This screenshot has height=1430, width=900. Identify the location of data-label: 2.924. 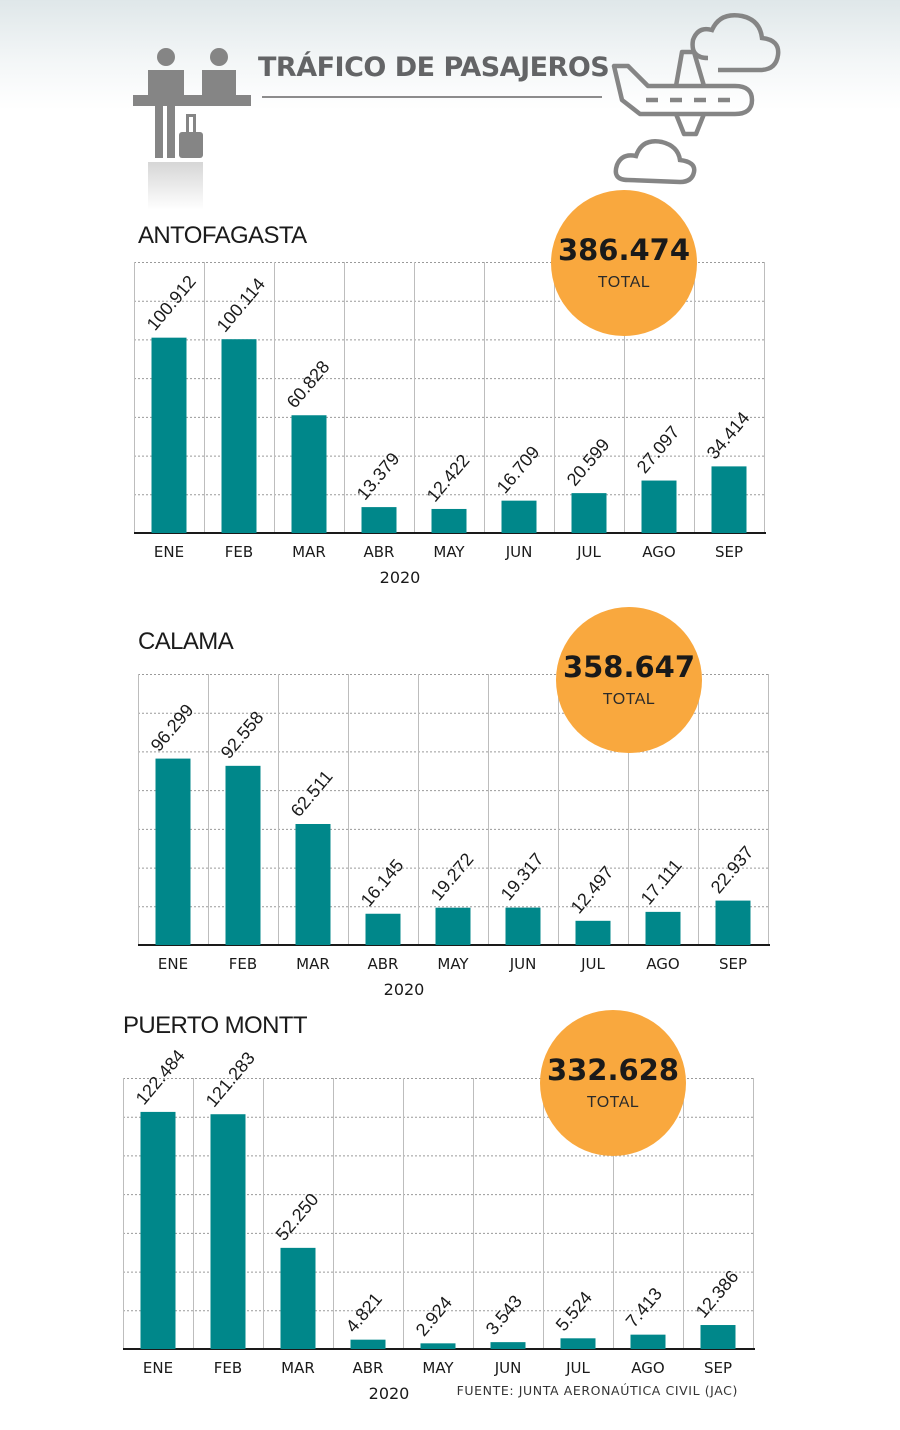
(434, 1316).